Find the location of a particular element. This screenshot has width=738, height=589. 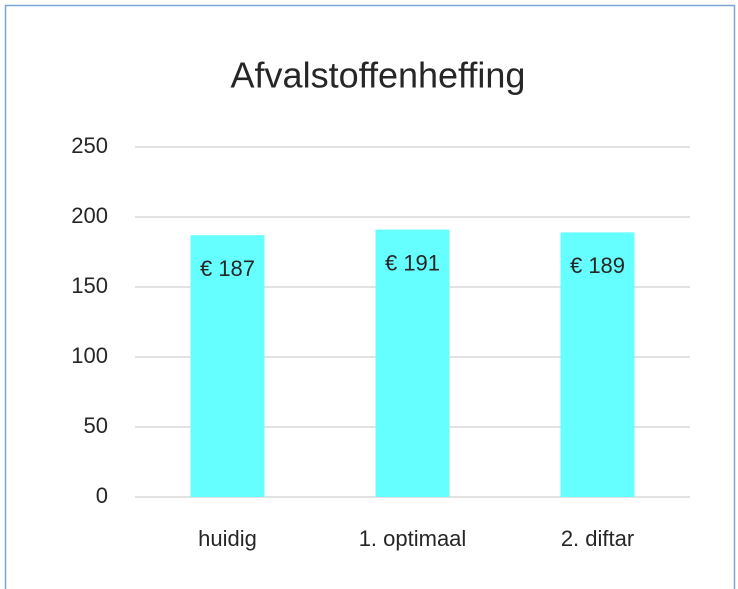

y-tick-label: 50 is located at coordinates (96, 425).